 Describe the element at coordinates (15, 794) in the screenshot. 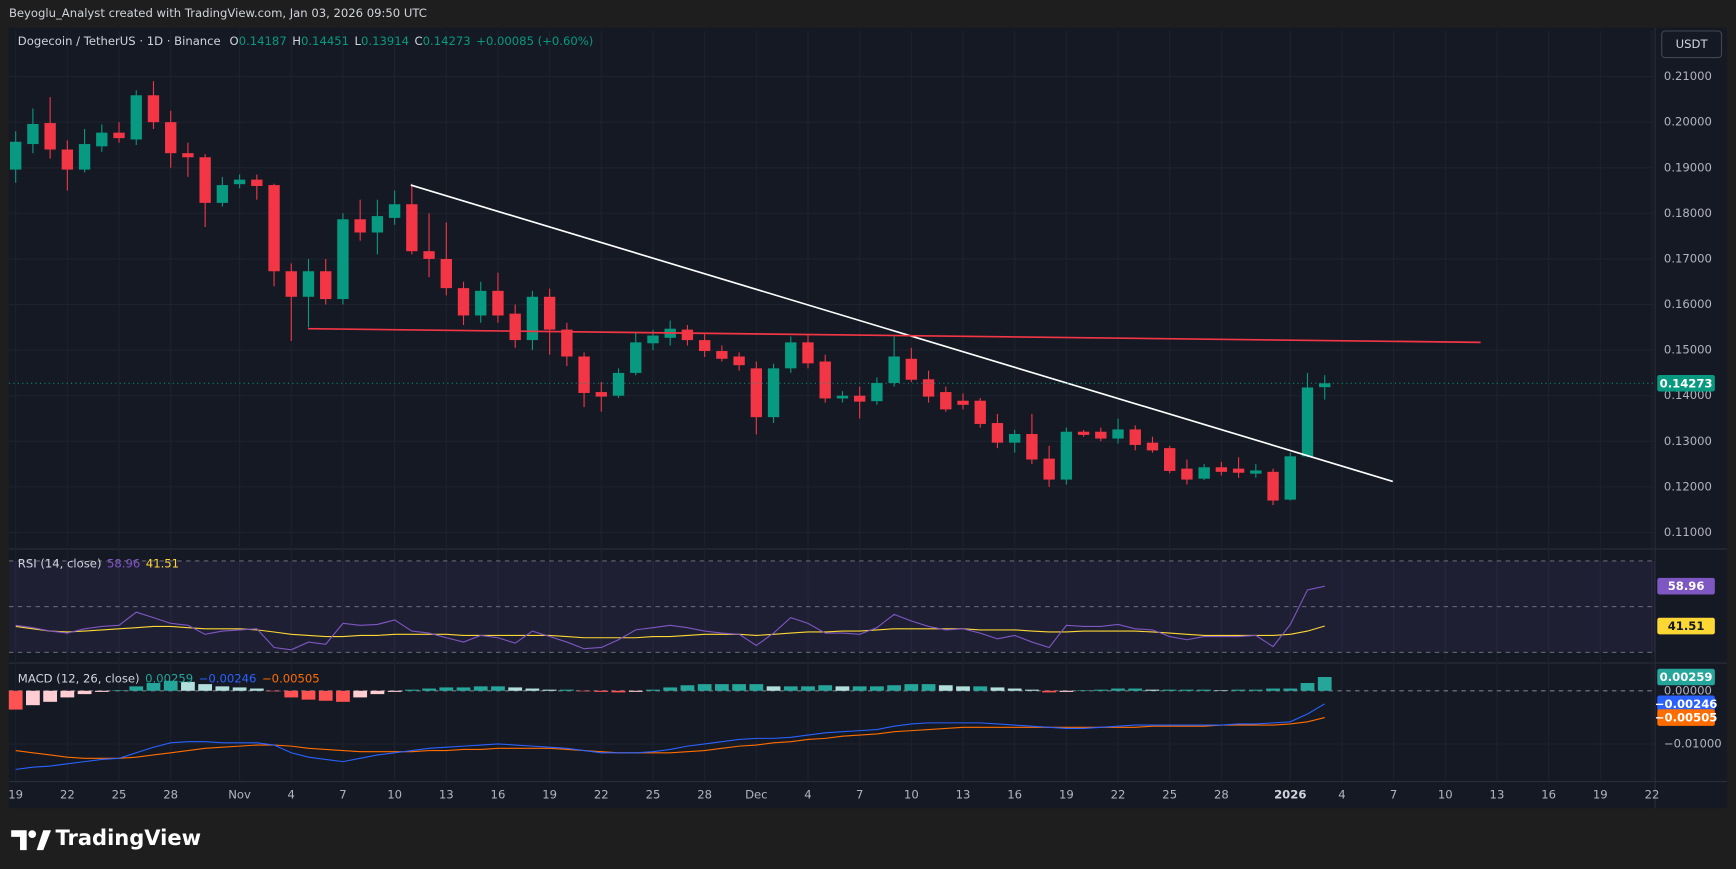

I see `x-tick-label: 19` at that location.